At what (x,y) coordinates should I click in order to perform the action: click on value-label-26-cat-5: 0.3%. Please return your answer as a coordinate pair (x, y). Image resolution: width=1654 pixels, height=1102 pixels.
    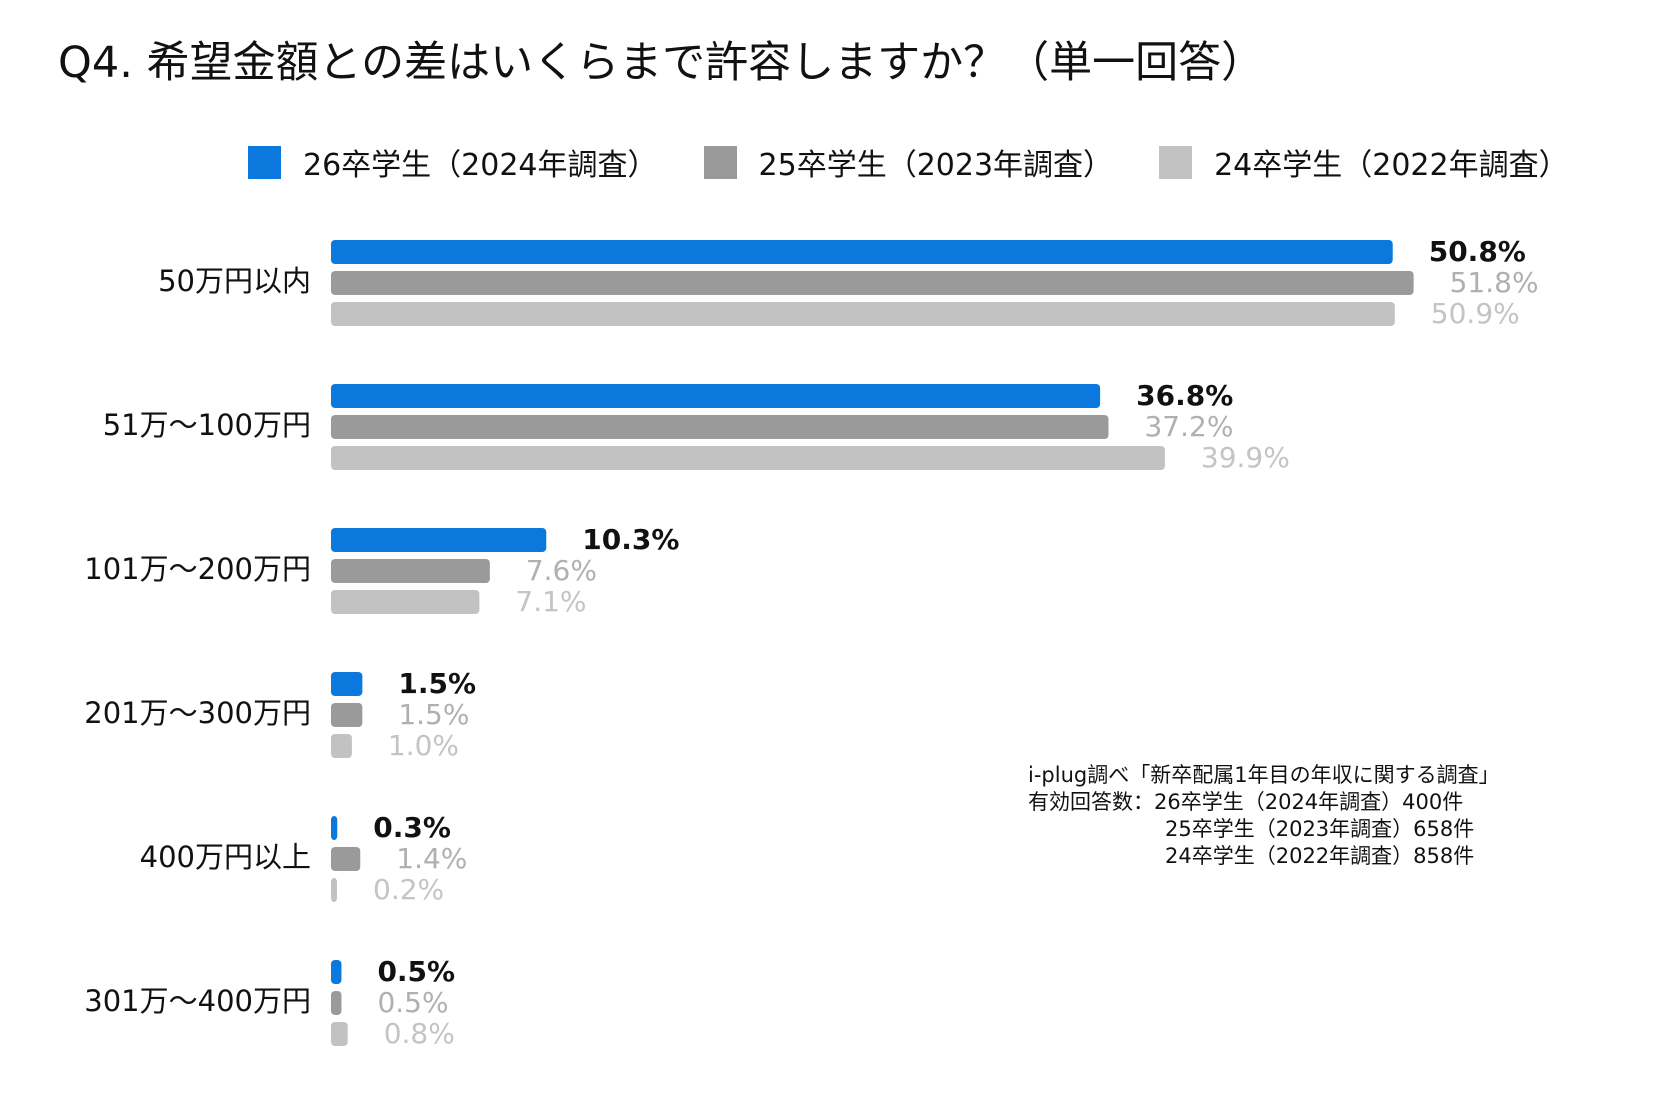
    Looking at the image, I should click on (412, 827).